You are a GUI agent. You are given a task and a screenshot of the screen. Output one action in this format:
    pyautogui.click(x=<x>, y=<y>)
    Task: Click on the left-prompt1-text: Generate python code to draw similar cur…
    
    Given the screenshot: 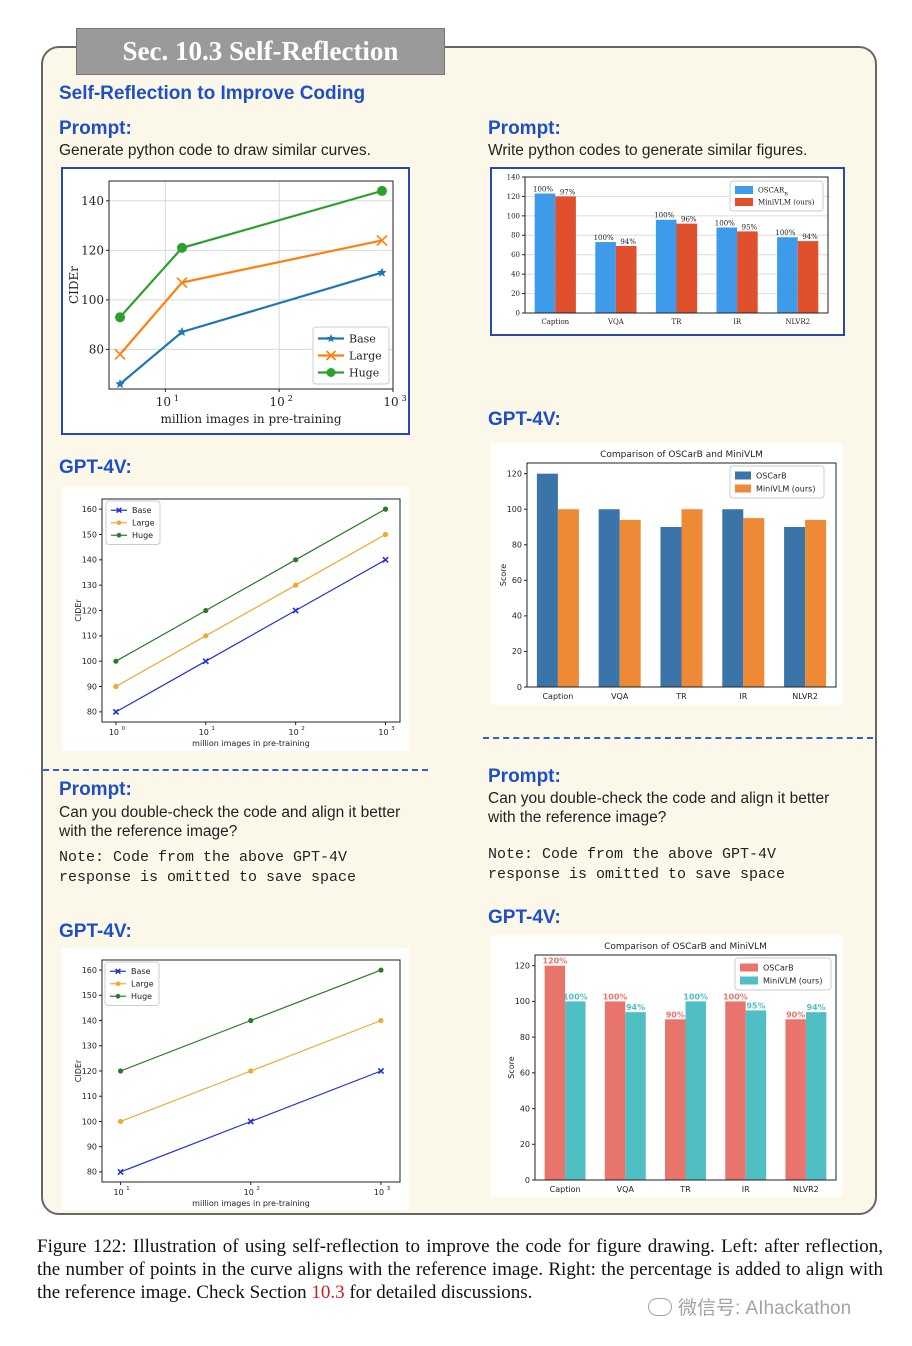 What is the action you would take?
    pyautogui.click(x=215, y=150)
    